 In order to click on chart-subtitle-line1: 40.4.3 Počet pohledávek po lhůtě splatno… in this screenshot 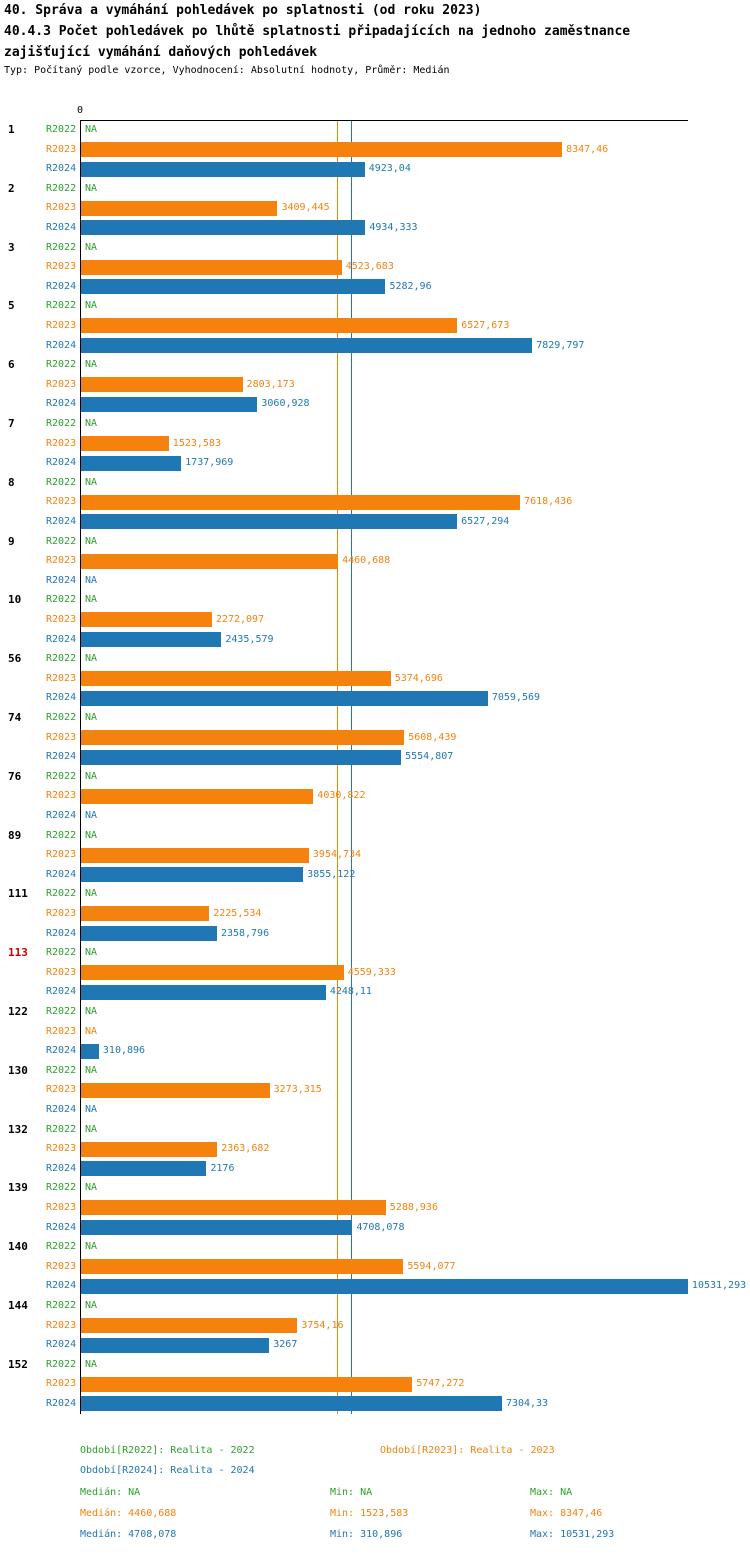, I will do `click(317, 31)`.